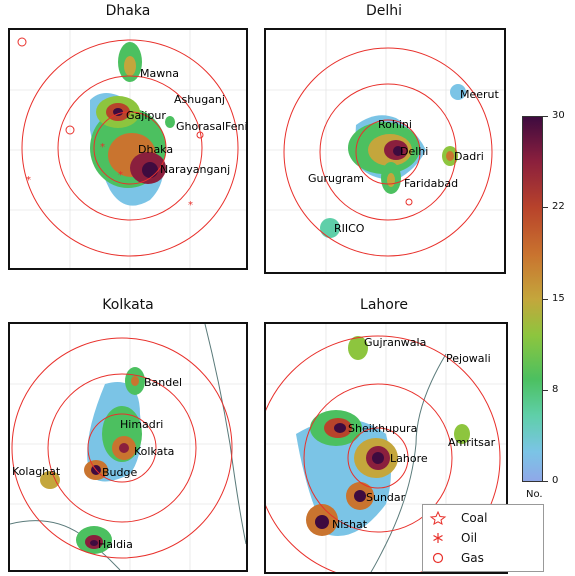  What do you see at coordinates (555, 480) in the screenshot?
I see `colorbar-tick-0: 0` at bounding box center [555, 480].